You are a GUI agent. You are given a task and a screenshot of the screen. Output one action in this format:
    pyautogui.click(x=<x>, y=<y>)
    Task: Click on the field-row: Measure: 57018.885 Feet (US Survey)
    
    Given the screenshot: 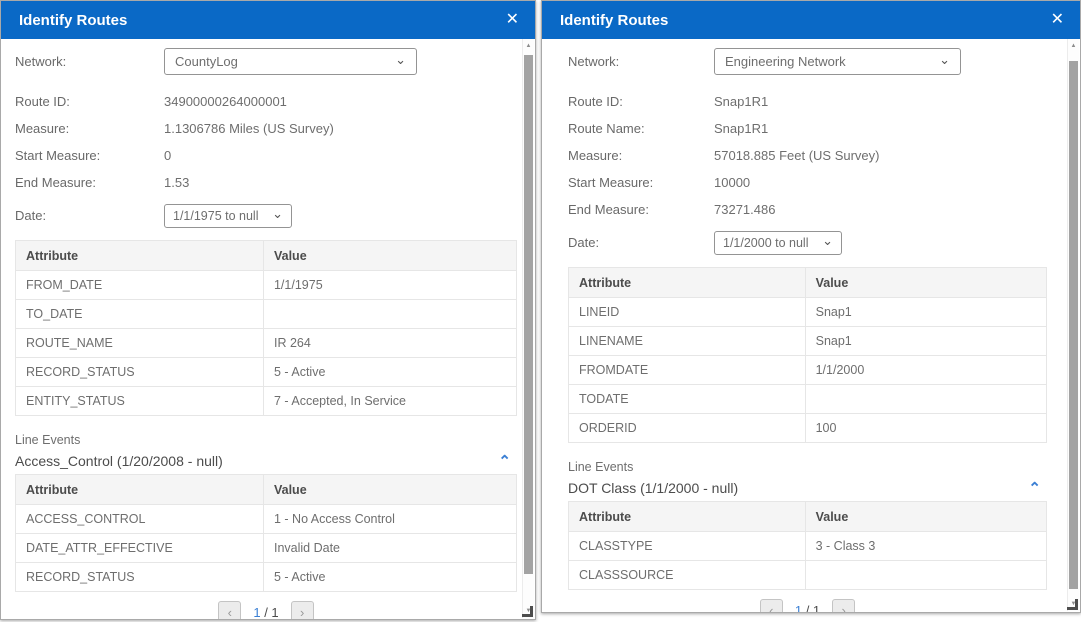 What is the action you would take?
    pyautogui.click(x=807, y=155)
    